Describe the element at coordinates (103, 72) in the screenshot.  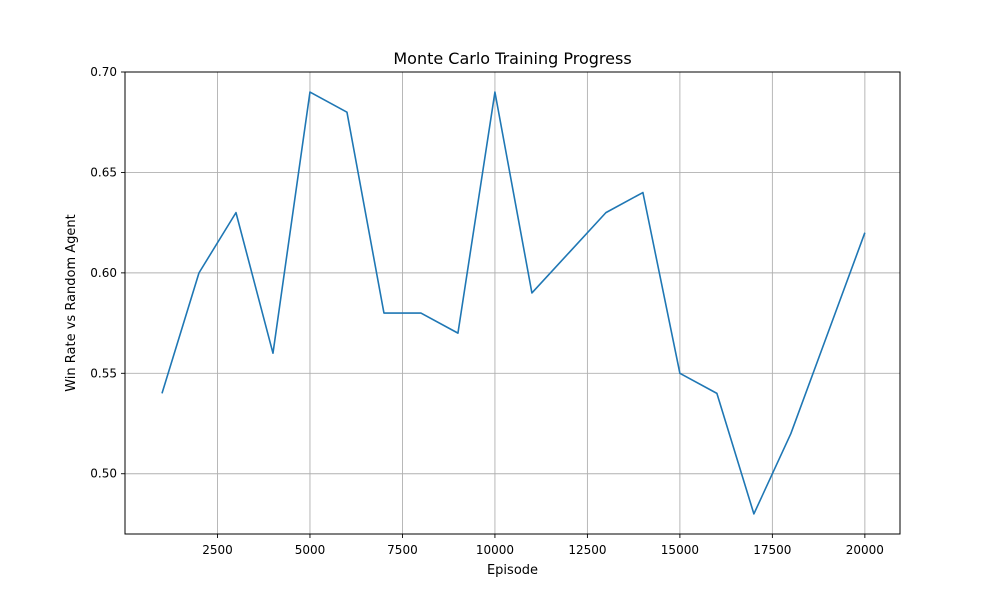
I see `y-tick-label: 0.70` at that location.